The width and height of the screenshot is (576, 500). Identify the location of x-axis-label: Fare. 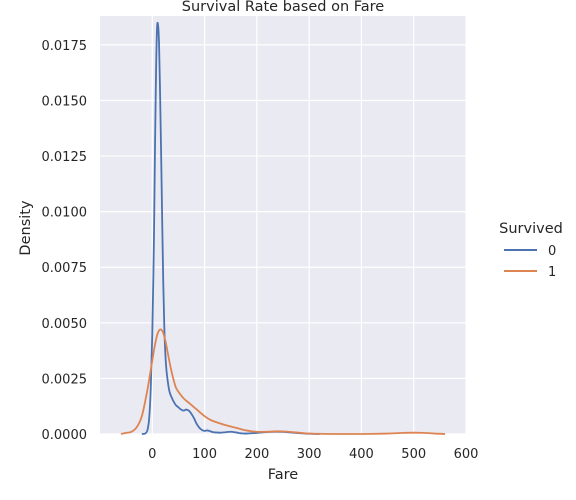
(283, 475).